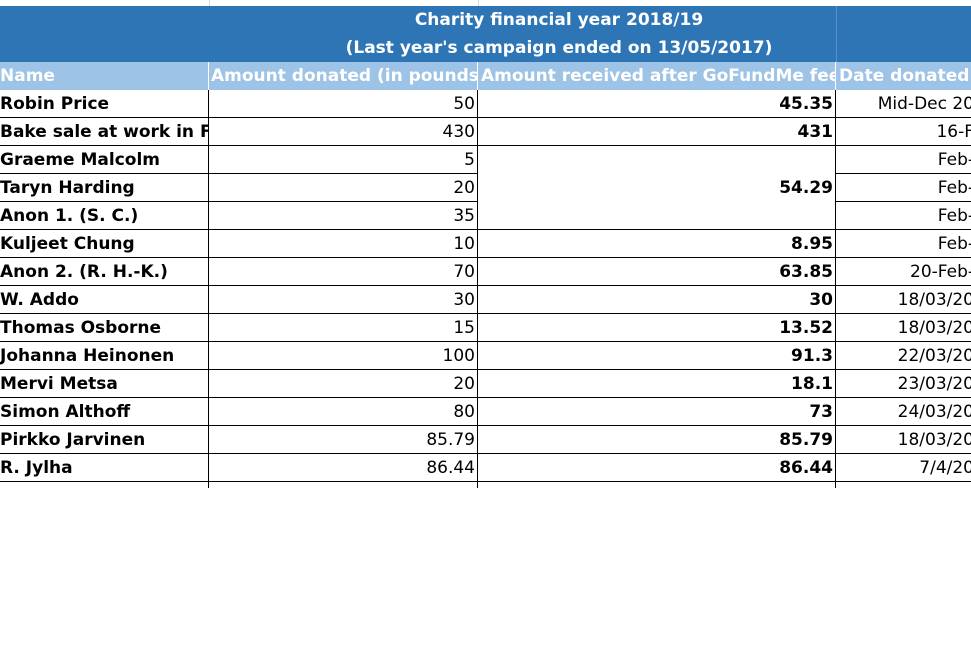 The height and width of the screenshot is (648, 971). Describe the element at coordinates (559, 20) in the screenshot. I see `sheet-title: Charity financial year 2018/19` at that location.